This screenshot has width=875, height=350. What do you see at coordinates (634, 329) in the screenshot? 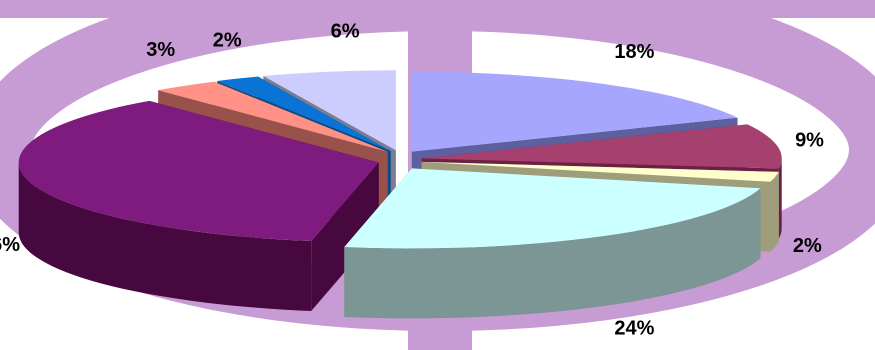
I see `data-label: 24%` at bounding box center [634, 329].